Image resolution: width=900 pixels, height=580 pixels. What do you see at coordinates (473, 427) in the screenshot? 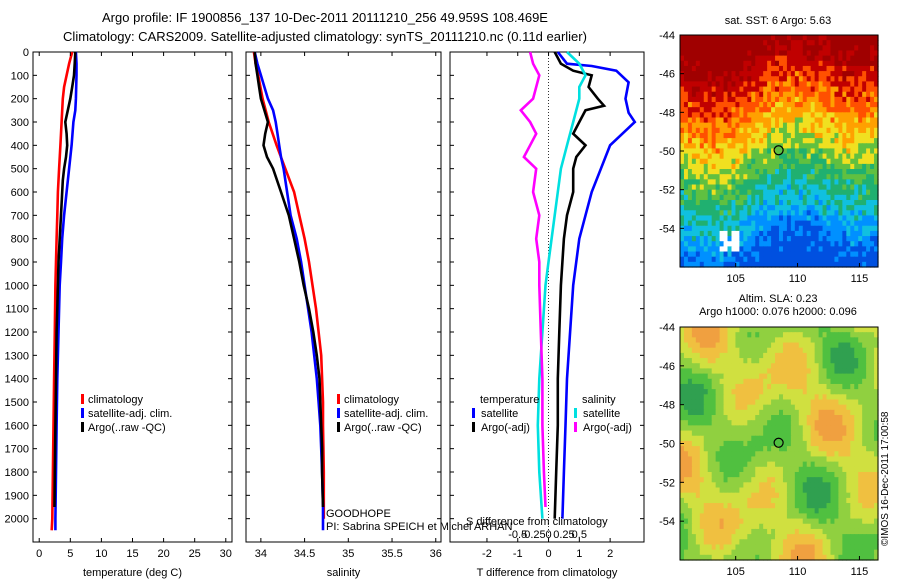
I see `legend-swatch-t-argo` at bounding box center [473, 427].